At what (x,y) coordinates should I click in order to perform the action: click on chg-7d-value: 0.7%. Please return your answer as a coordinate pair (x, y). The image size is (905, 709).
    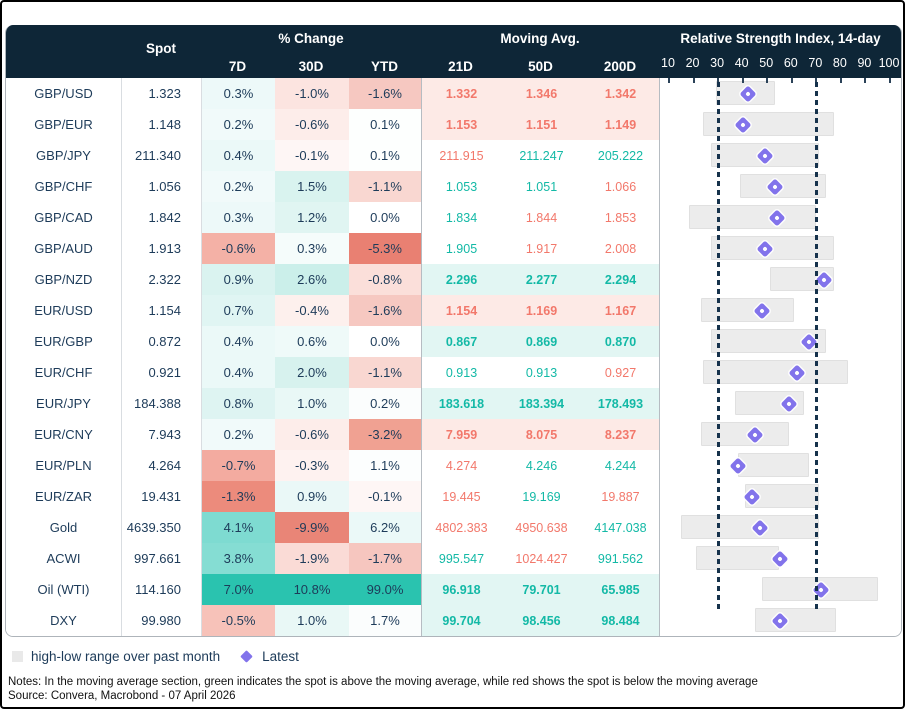
    Looking at the image, I should click on (238, 310).